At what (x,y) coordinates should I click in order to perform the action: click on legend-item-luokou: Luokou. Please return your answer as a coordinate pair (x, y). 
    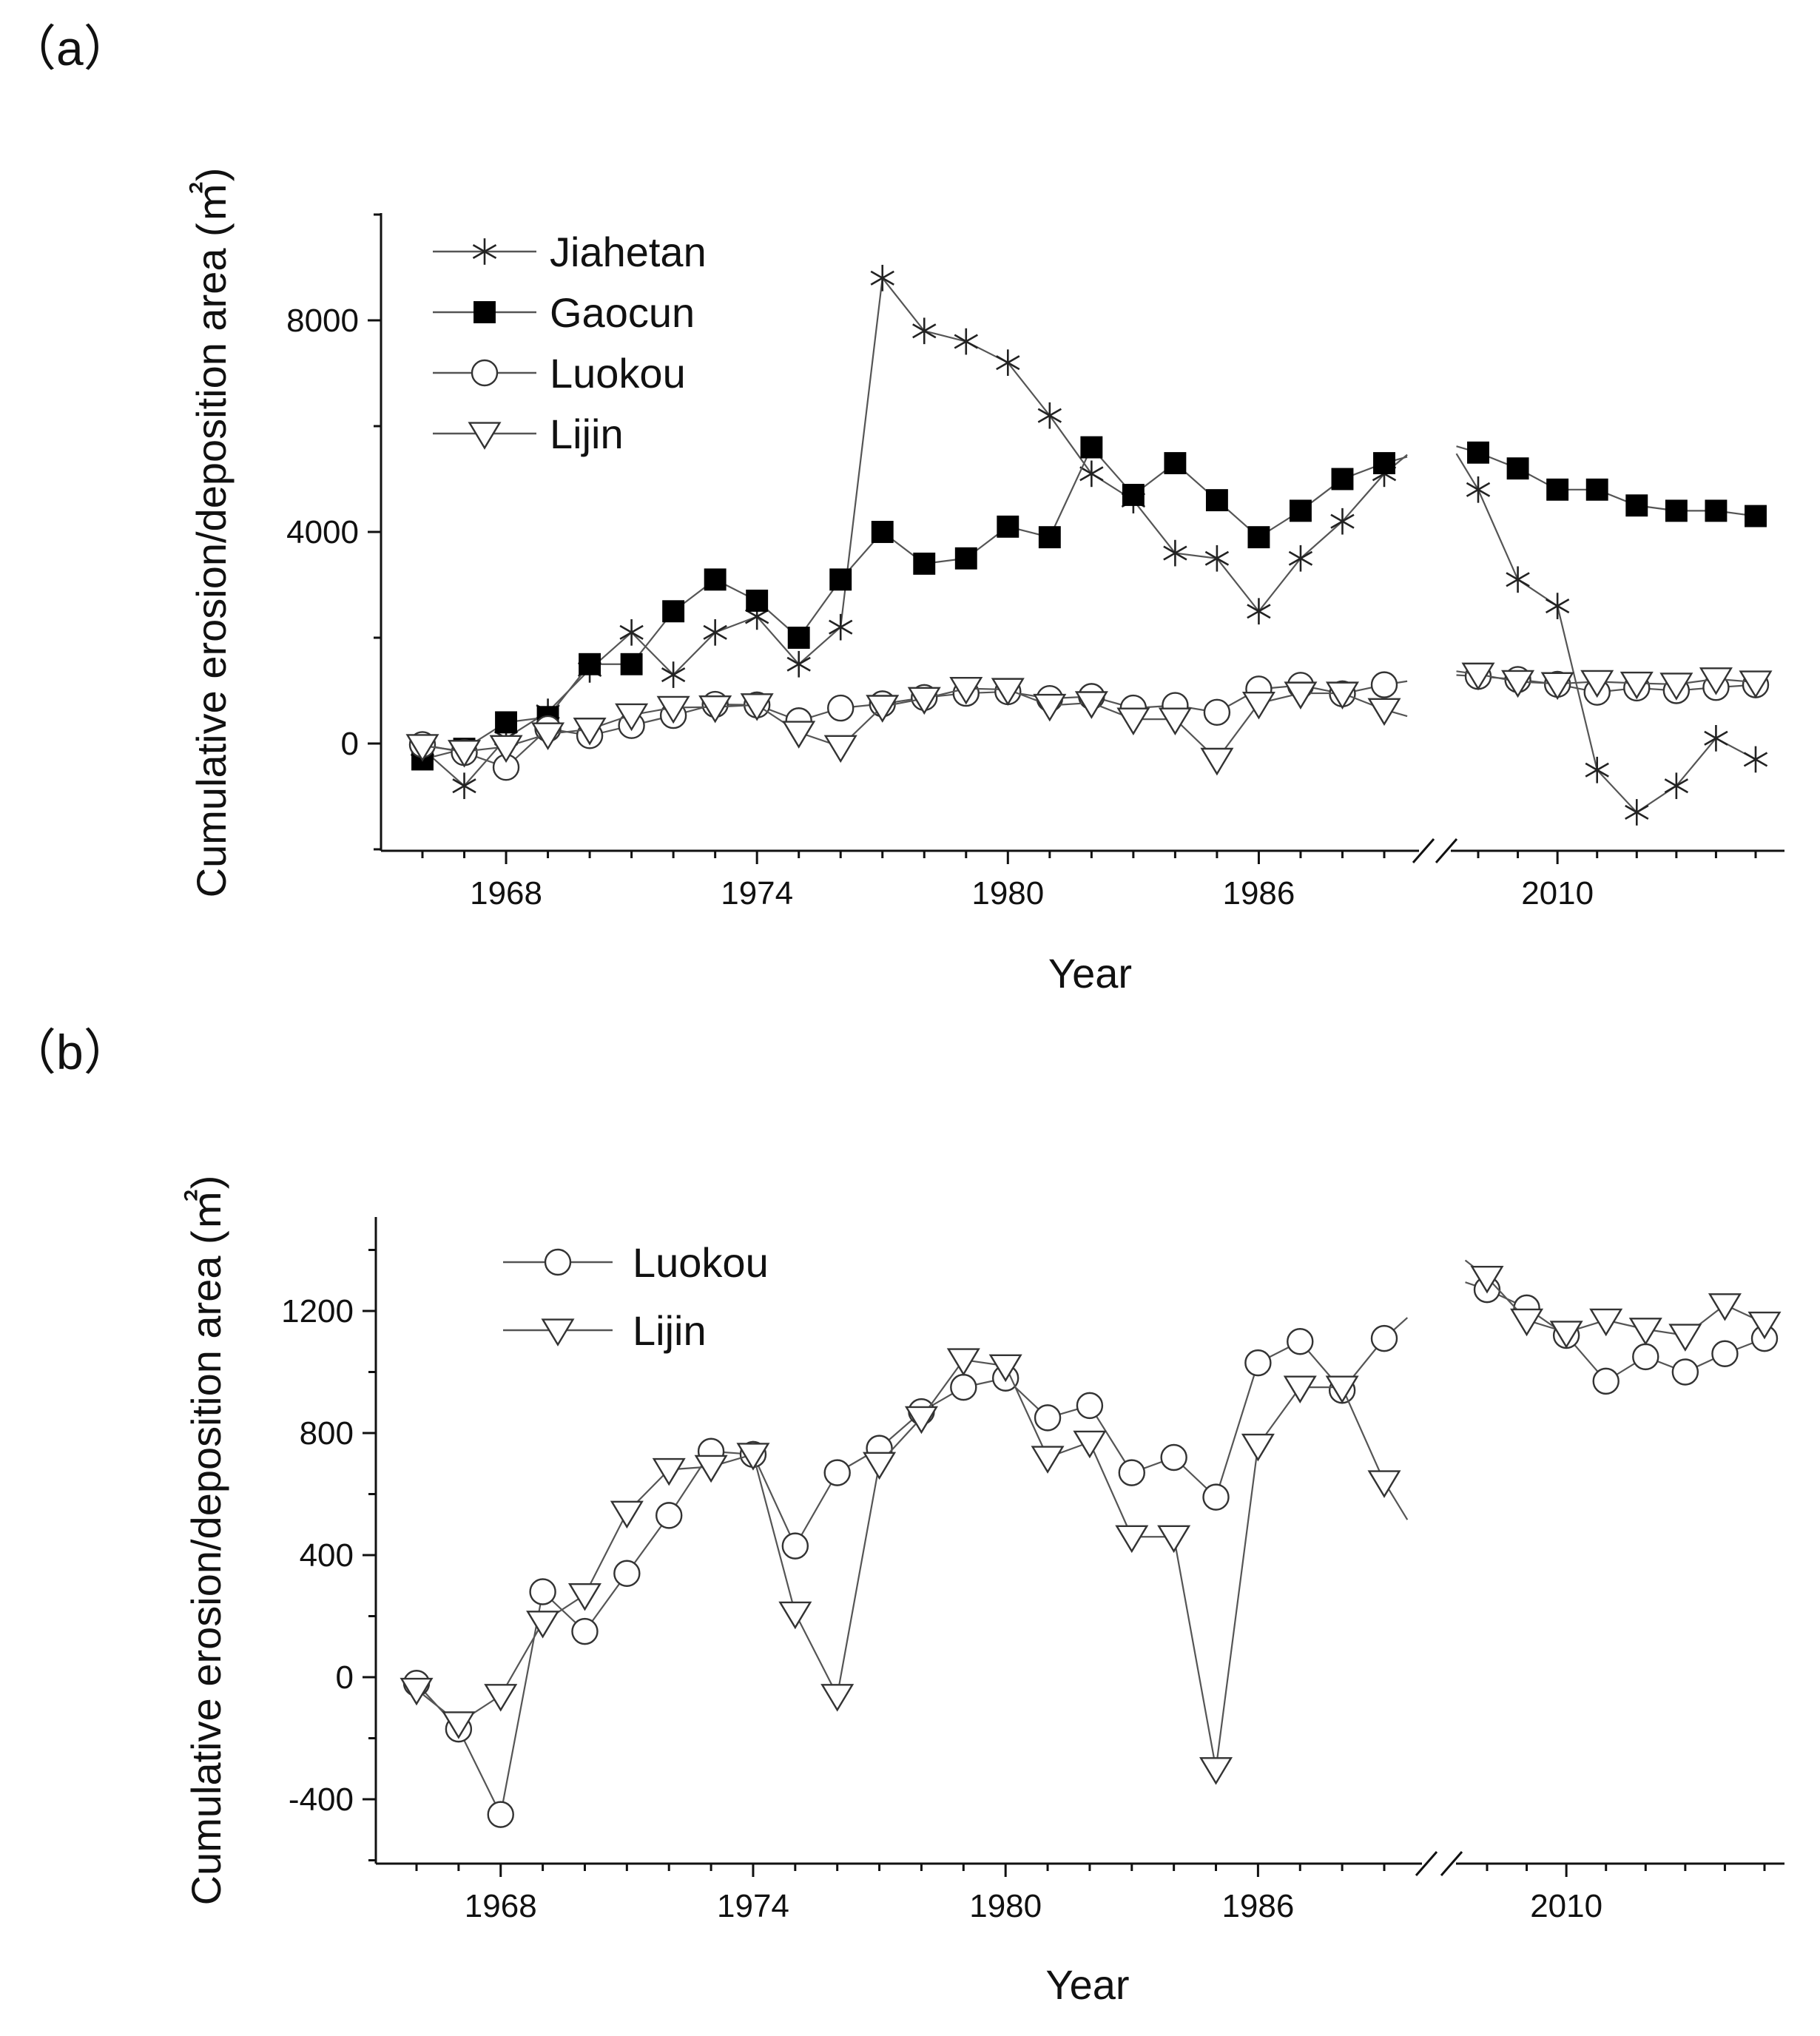
    Looking at the image, I should click on (559, 373).